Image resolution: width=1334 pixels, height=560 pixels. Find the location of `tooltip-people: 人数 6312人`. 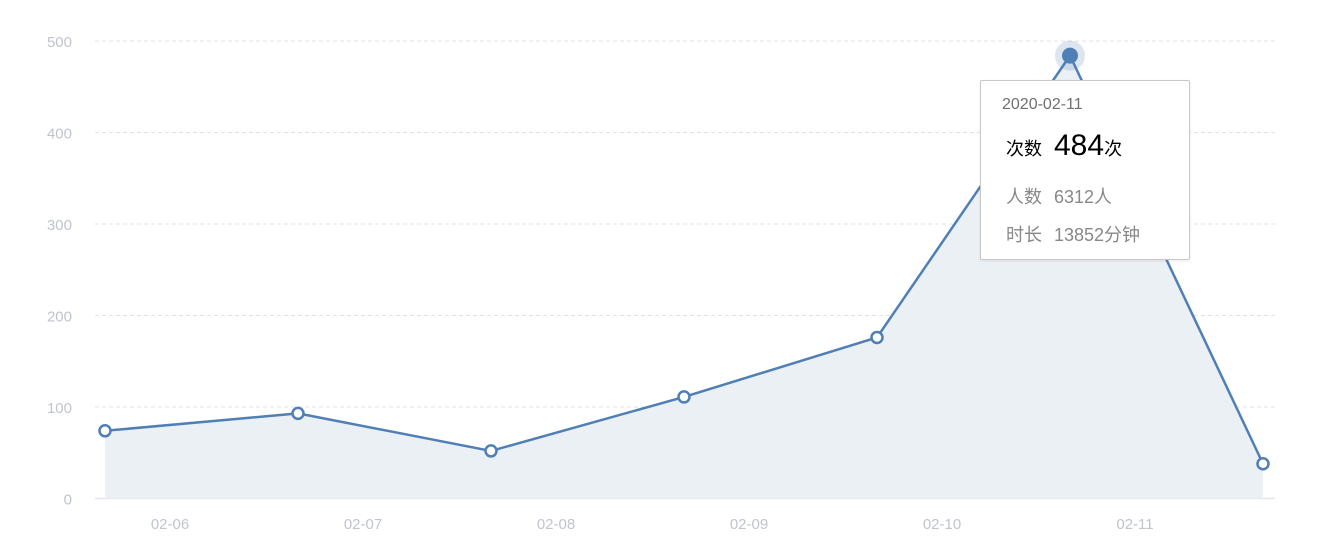

tooltip-people: 人数 6312人 is located at coordinates (1059, 196).